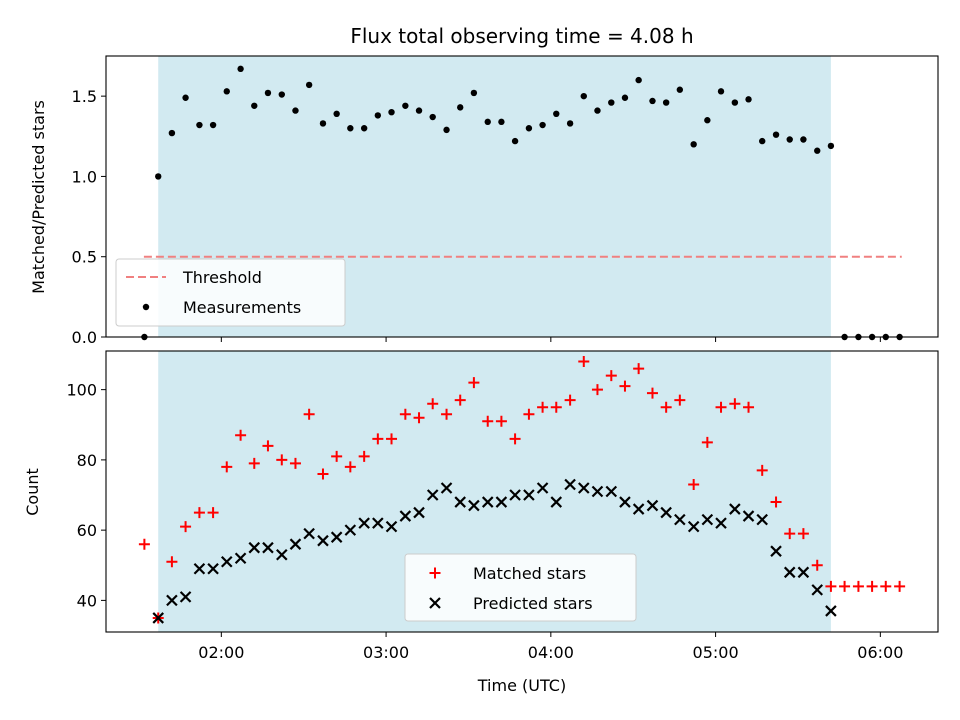  I want to click on bottom-y-tick-label: 60, so click(87, 530).